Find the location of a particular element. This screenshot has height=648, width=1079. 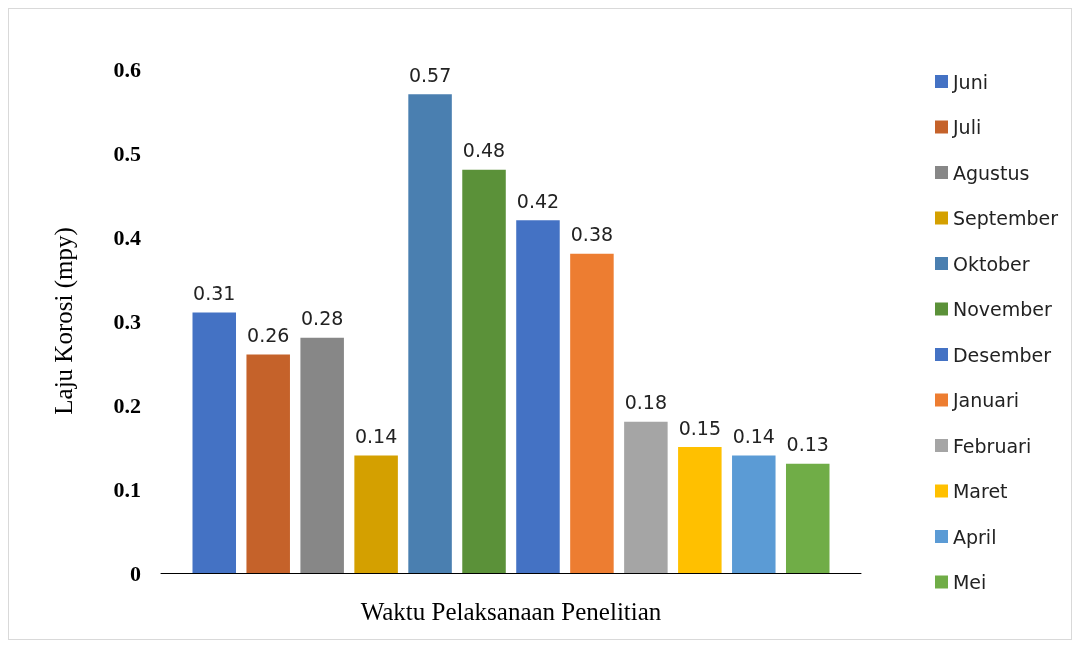

y-tick-label: 0.3 is located at coordinates (127, 321).